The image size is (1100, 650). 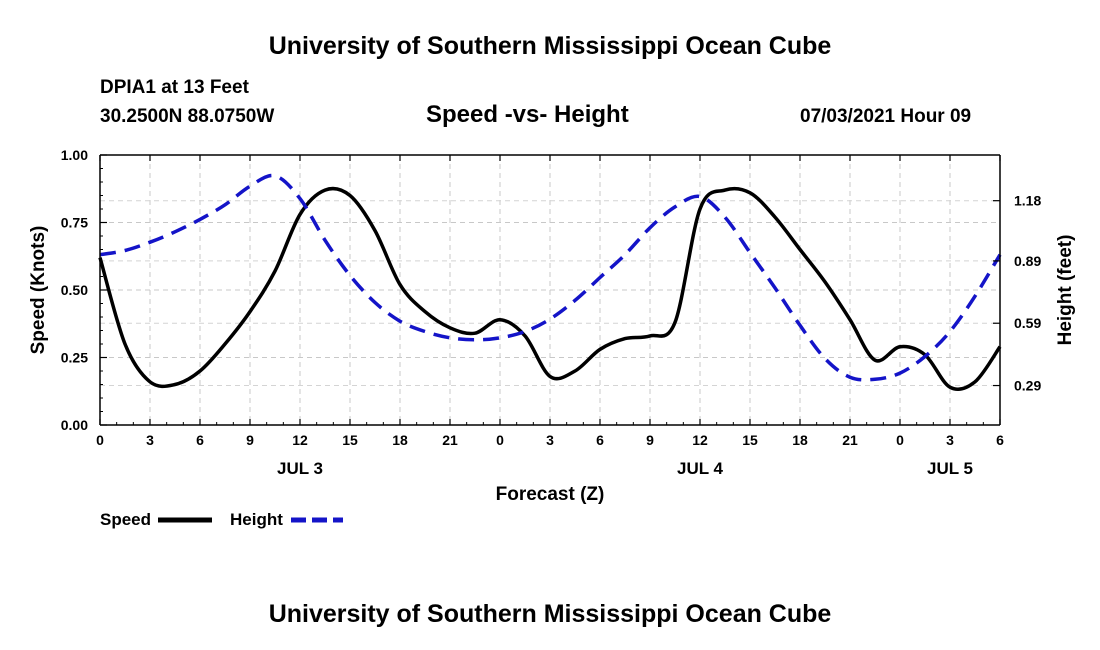 What do you see at coordinates (1065, 290) in the screenshot?
I see `y2-axis-title: Height (feet)` at bounding box center [1065, 290].